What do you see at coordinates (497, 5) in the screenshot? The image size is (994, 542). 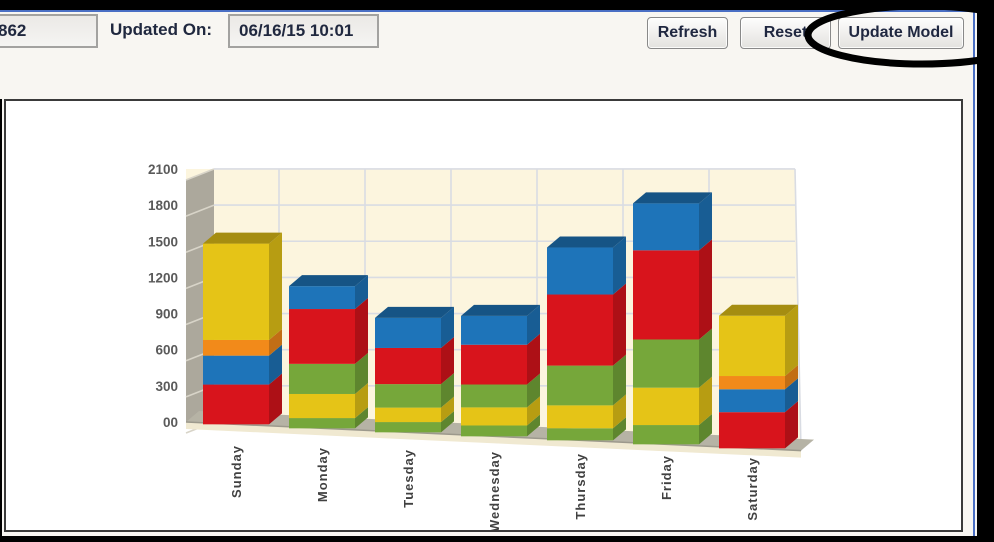 I see `window-frame-top` at bounding box center [497, 5].